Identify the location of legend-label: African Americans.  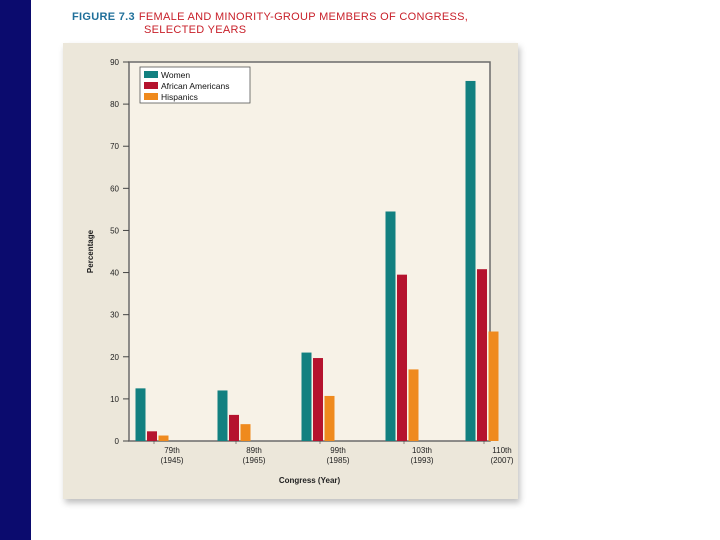
(195, 86).